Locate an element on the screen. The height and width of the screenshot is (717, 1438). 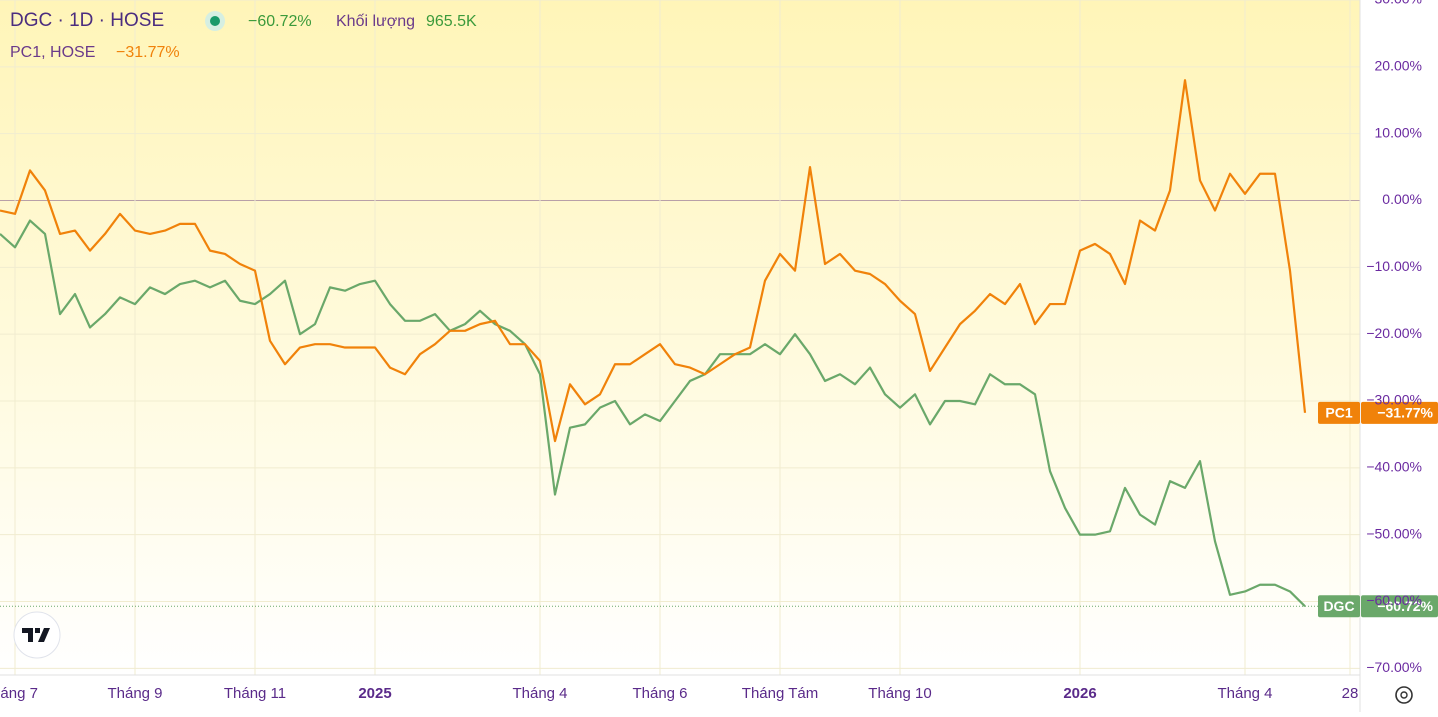
x-tick-label: Tháng 10 is located at coordinates (899, 693).